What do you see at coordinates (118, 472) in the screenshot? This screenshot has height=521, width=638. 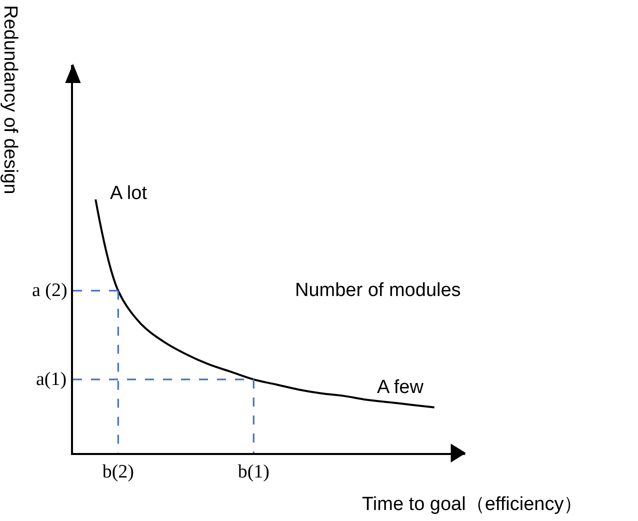 I see `x-tick-label: b(2)` at bounding box center [118, 472].